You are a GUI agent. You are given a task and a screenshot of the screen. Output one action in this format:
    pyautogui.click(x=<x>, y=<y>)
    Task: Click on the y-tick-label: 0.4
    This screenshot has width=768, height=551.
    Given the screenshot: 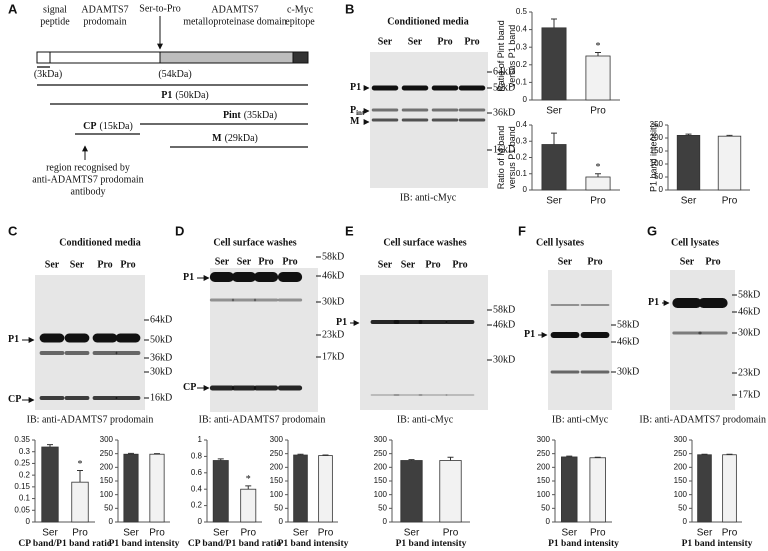 What is the action you would take?
    pyautogui.click(x=522, y=29)
    